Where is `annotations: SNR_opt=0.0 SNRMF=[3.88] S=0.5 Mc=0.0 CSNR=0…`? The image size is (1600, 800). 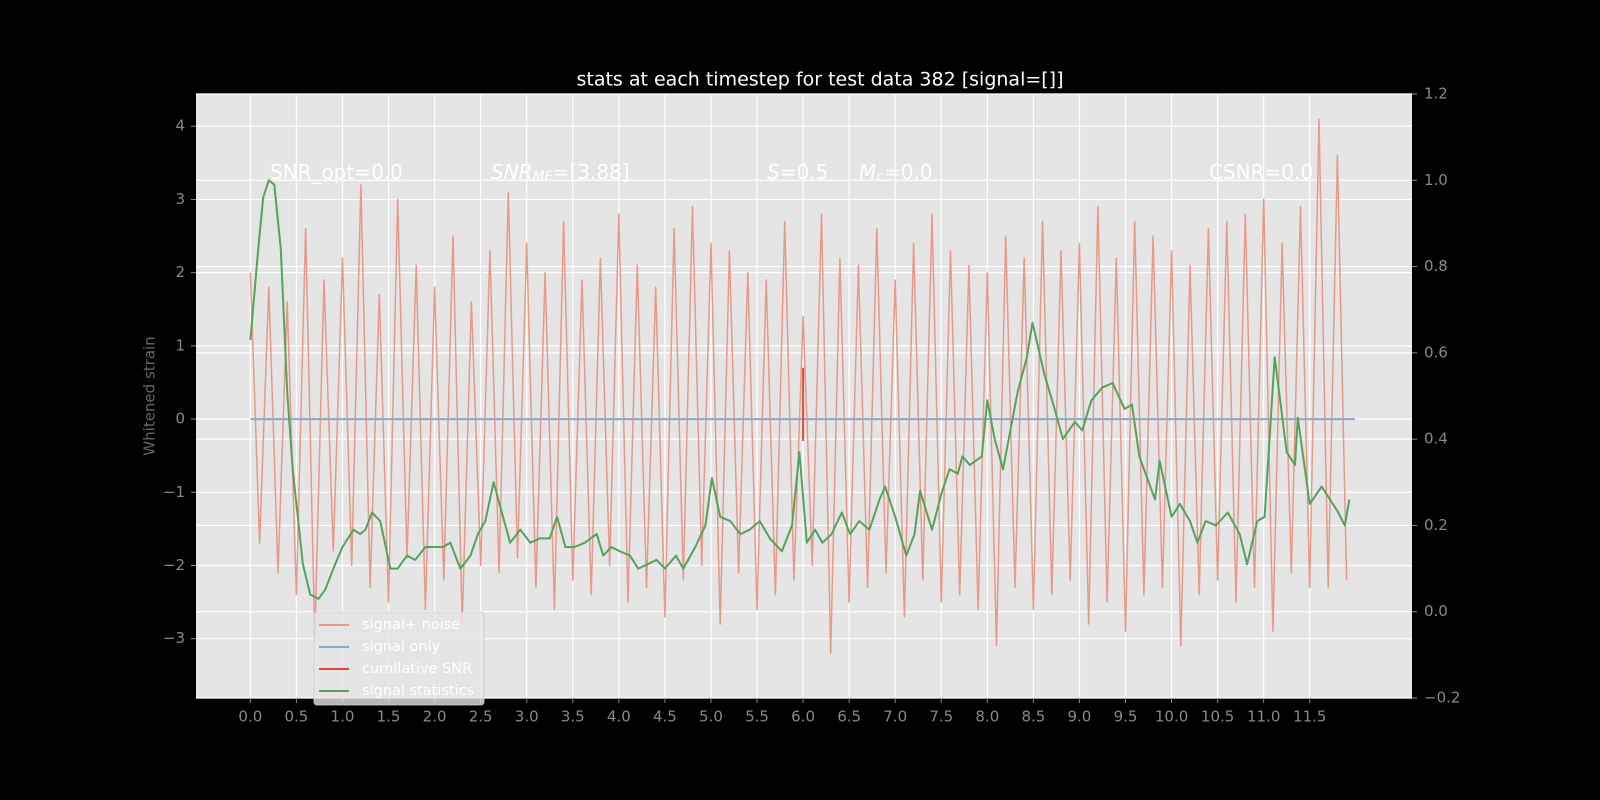
annotations: SNR_opt=0.0 SNRMF=[3.88] S=0.5 Mc=0.0 CSNR=0… is located at coordinates (791, 173).